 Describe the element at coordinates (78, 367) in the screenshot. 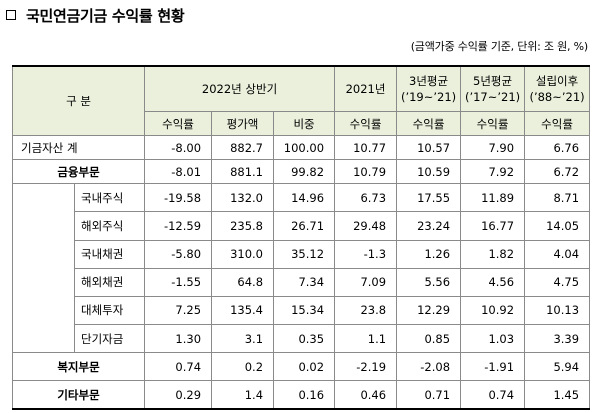

I see `row-label: 복지부문` at that location.